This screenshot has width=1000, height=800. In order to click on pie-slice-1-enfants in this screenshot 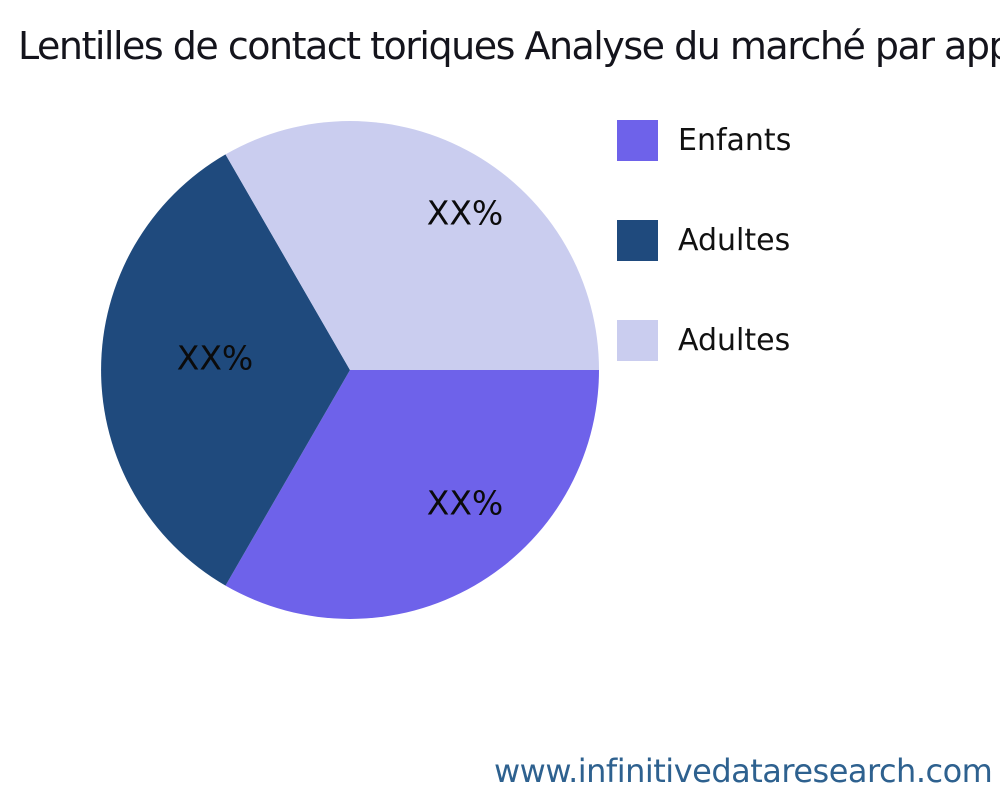, I will do `click(412, 494)`.